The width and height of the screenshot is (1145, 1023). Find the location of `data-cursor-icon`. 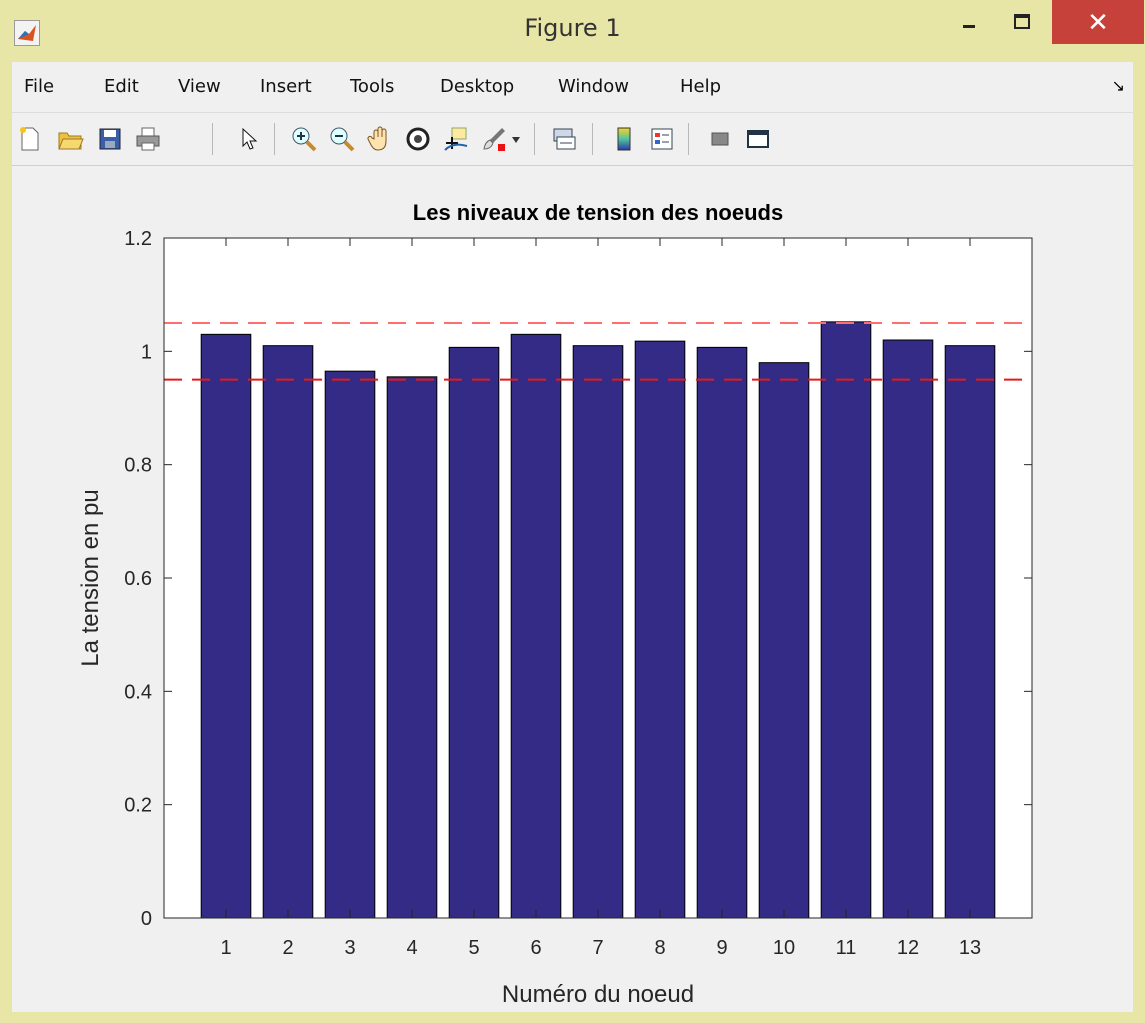

data-cursor-icon is located at coordinates (456, 139).